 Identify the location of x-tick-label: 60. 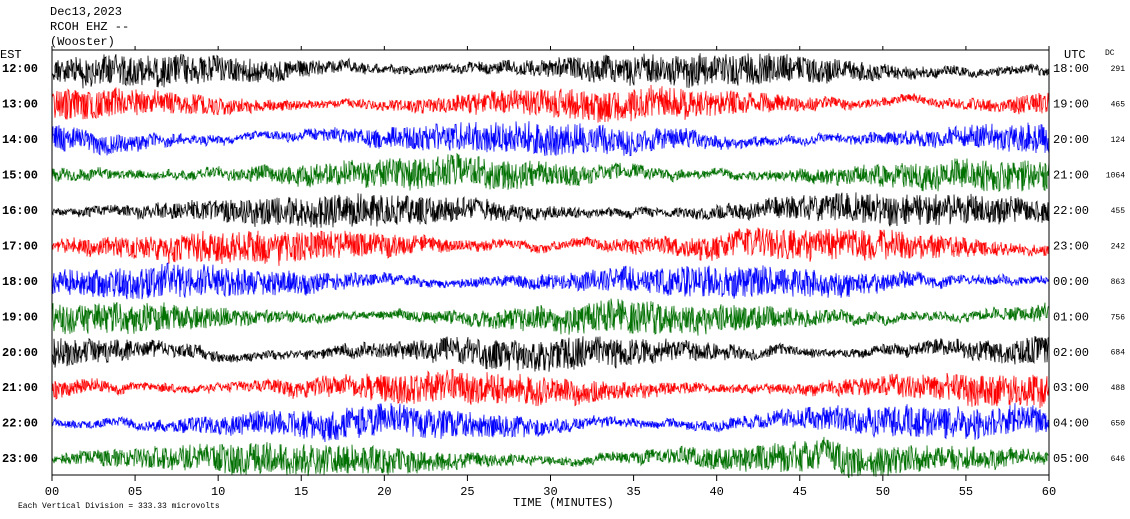
(1049, 492).